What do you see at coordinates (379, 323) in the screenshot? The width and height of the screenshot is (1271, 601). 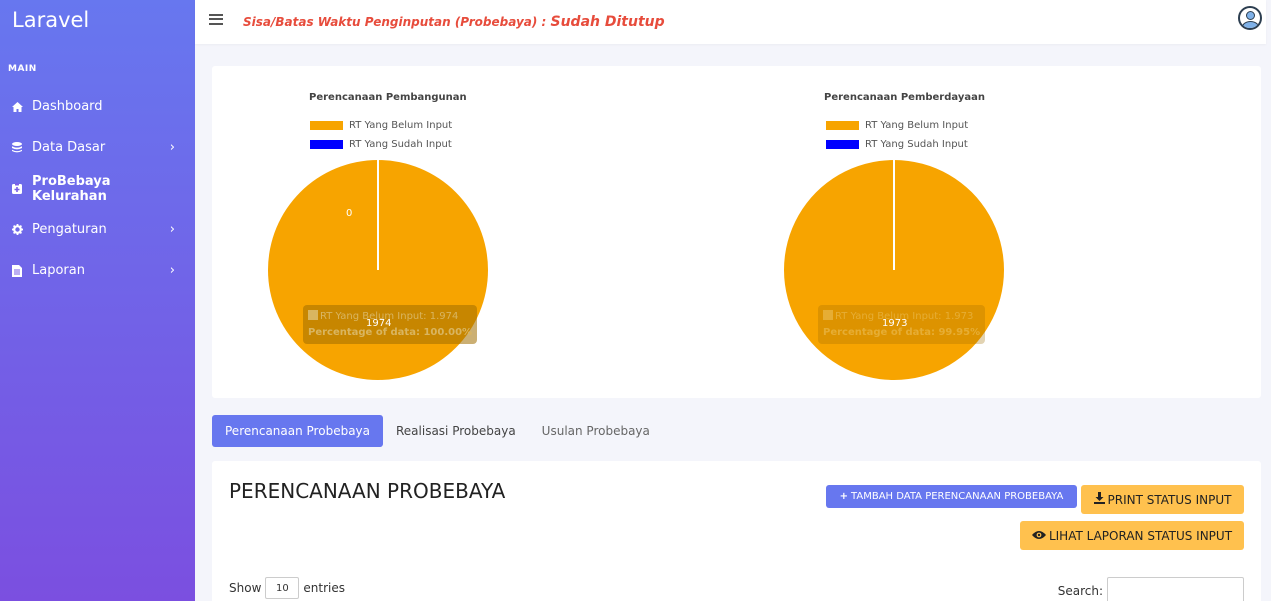 I see `slice-value-label: 1974` at bounding box center [379, 323].